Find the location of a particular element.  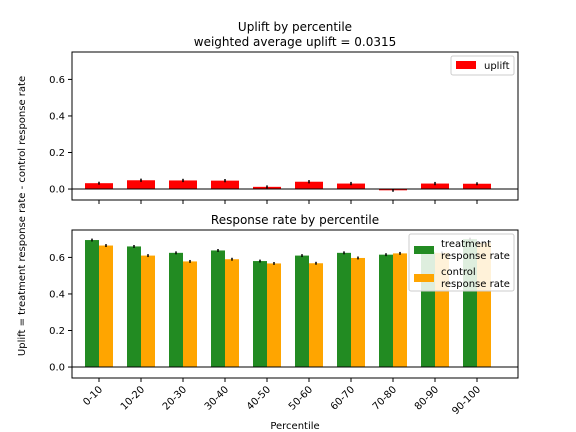

response-chart-title: Response rate by percentile is located at coordinates (295, 220).